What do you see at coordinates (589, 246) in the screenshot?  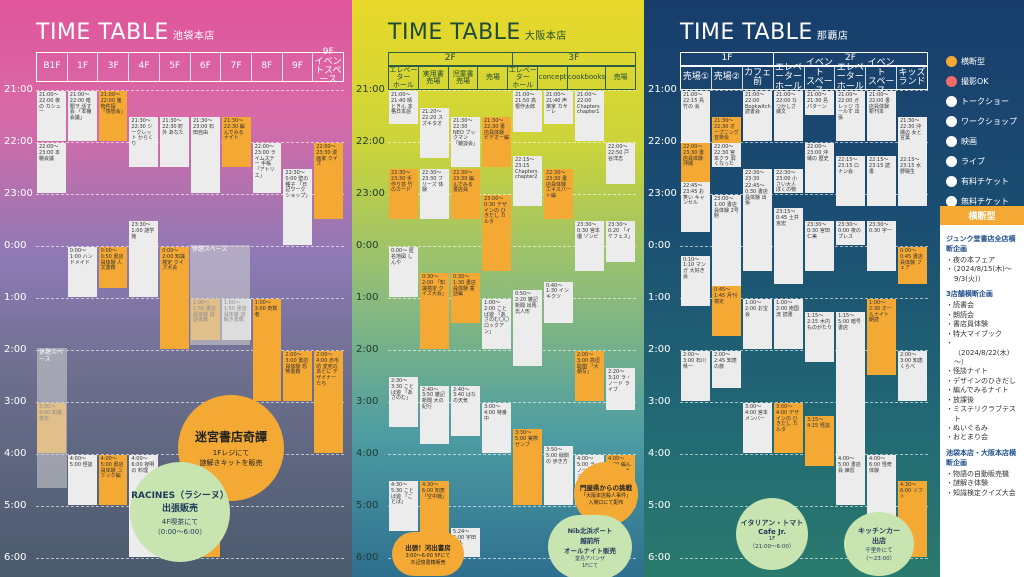 I see `event-block: 23:30～0:30 宮本優 ゾンビ` at bounding box center [589, 246].